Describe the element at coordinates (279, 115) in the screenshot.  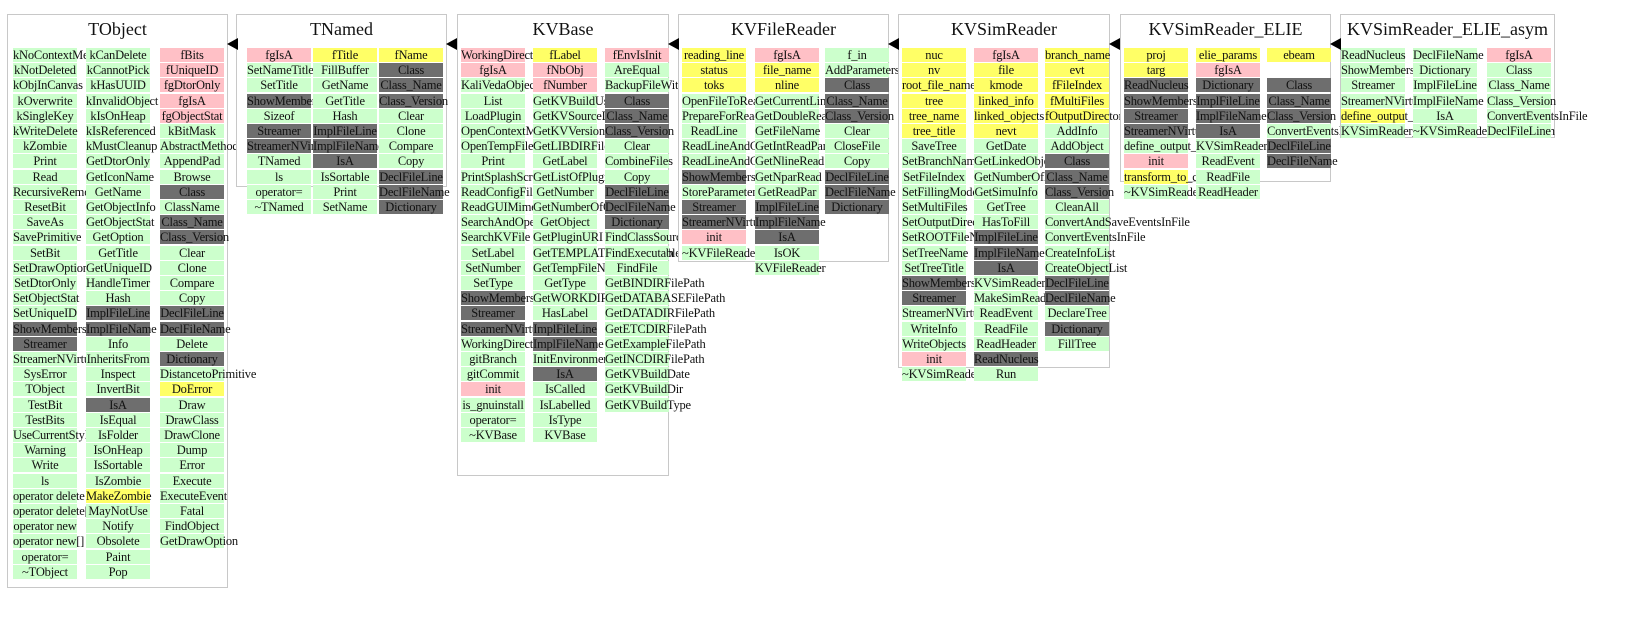
I see `member-sizeof: Sizeof` at that location.